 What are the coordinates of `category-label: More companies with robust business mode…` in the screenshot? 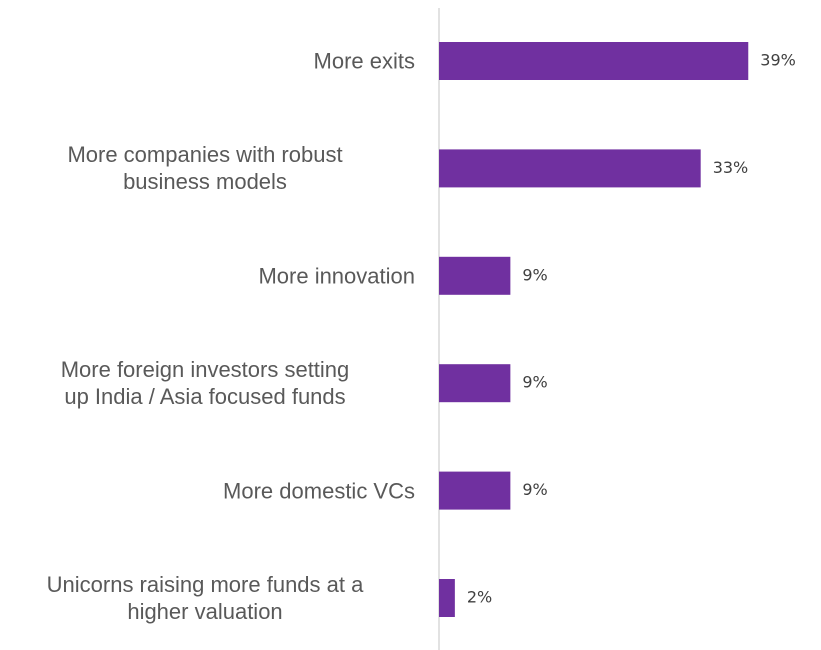 It's located at (205, 168).